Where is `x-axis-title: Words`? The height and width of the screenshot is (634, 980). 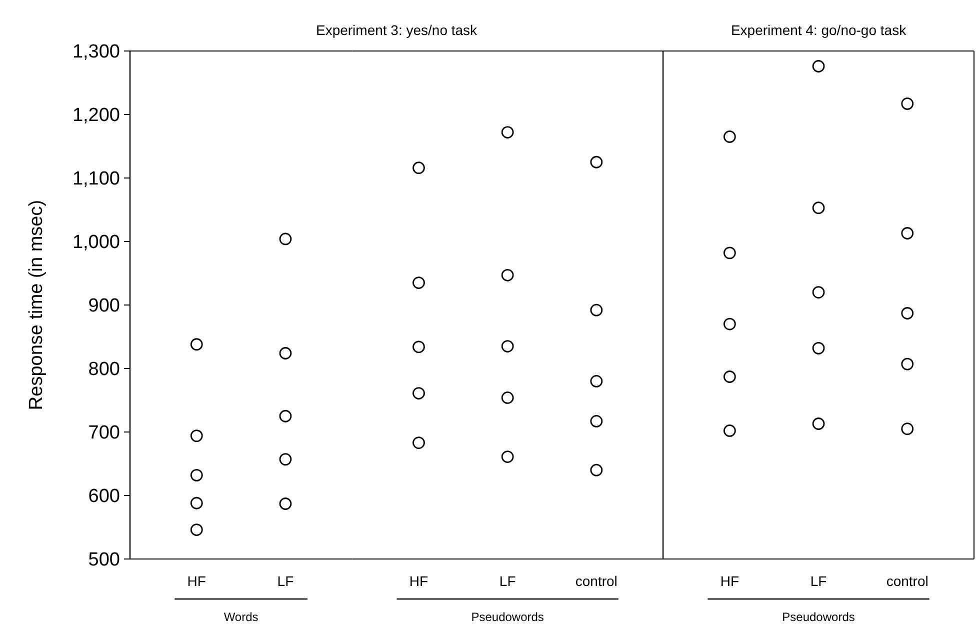
x-axis-title: Words is located at coordinates (241, 617).